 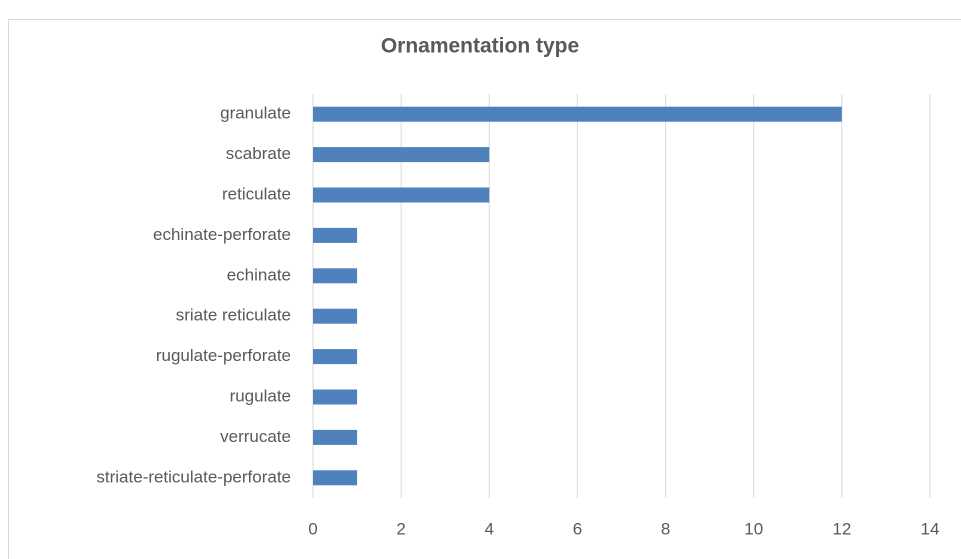 I want to click on y-tick-label: echinate-perforate, so click(x=222, y=234).